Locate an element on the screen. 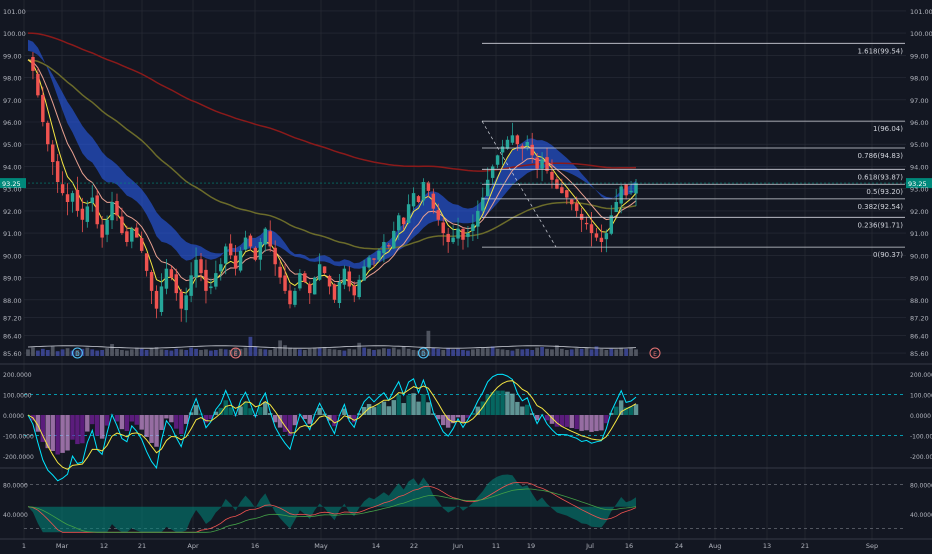 The width and height of the screenshot is (932, 554). oscillator1-tick-label-right: 0.0000 is located at coordinates (920, 416).